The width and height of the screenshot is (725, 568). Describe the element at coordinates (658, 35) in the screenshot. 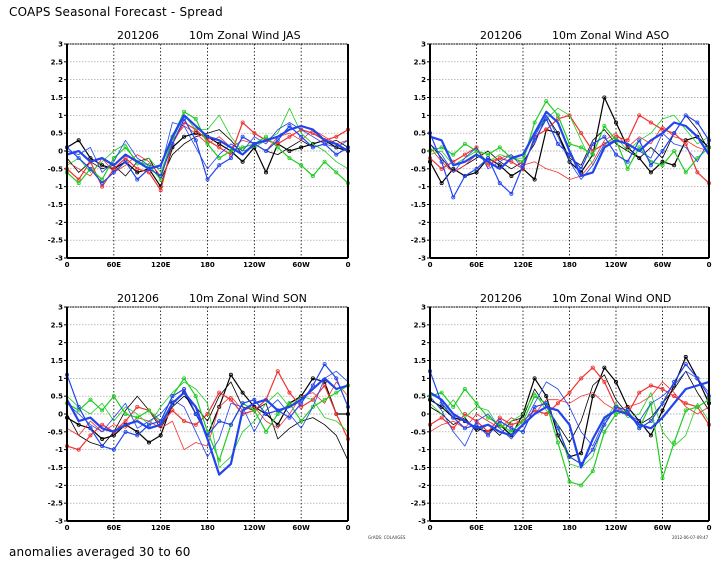

I see `chart-title-season: ASO` at that location.